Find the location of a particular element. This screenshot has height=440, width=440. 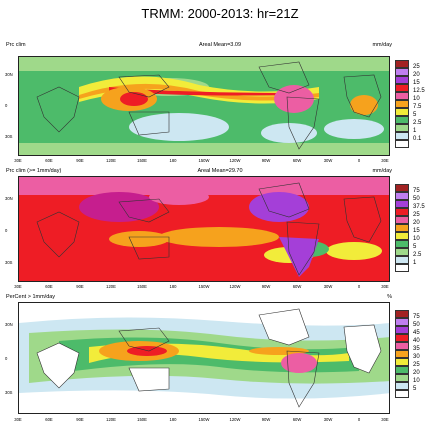

figure-title: TRMM: 2000-2013: hr=21Z is located at coordinates (220, 13).